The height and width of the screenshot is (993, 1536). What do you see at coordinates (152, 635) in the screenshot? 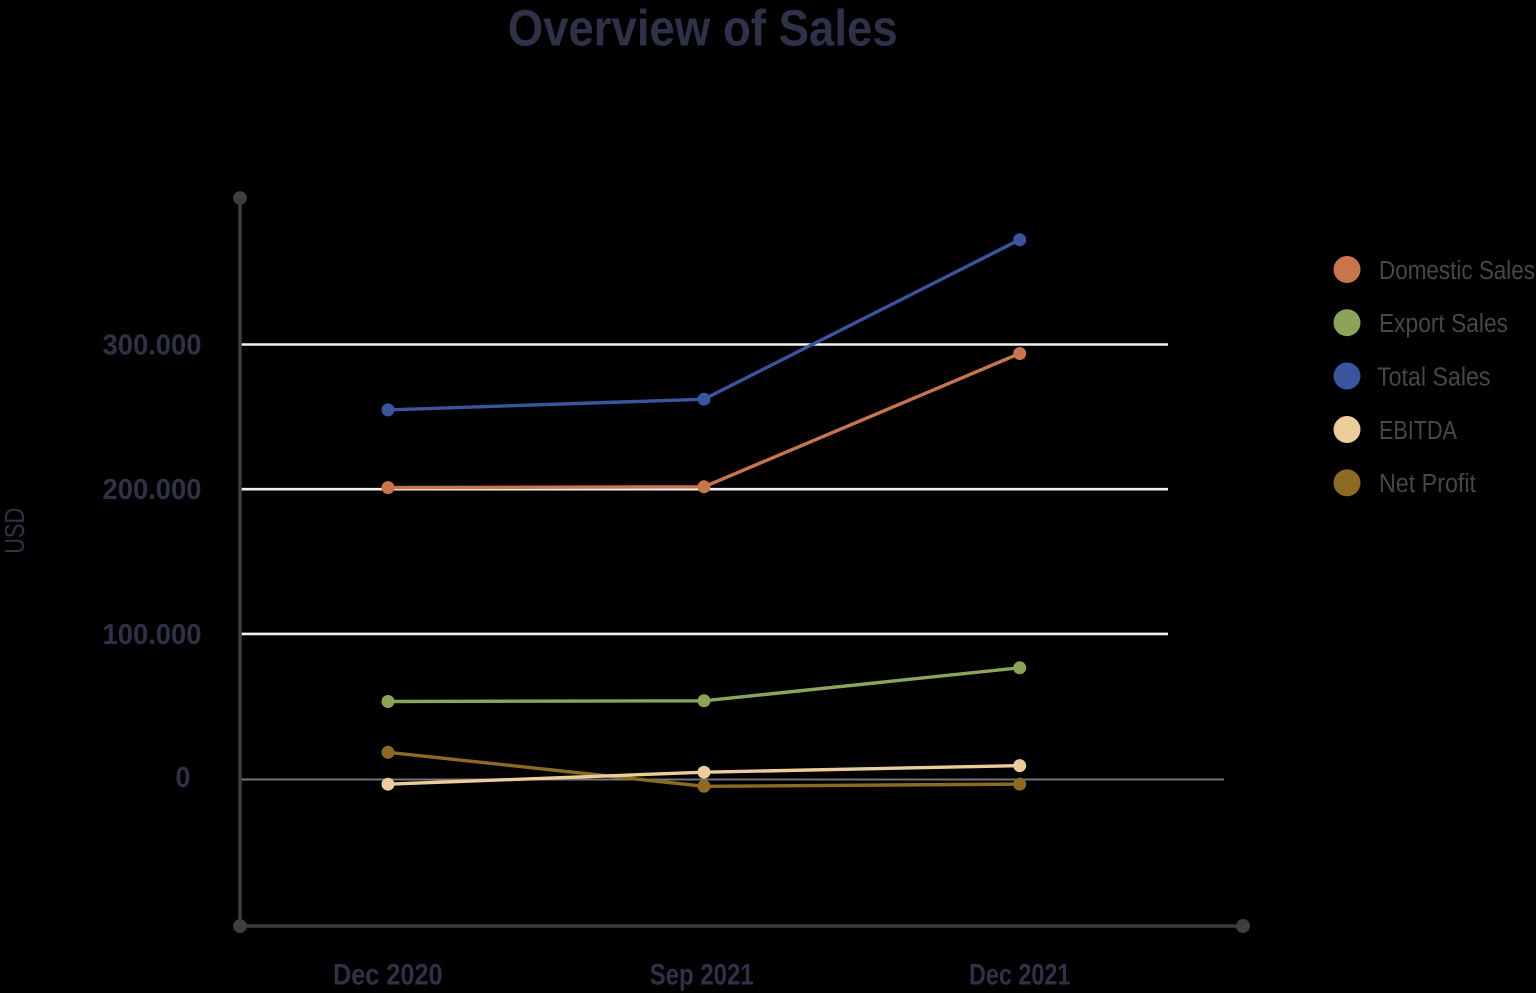
I see `svg-text: 100.000` at bounding box center [152, 635].